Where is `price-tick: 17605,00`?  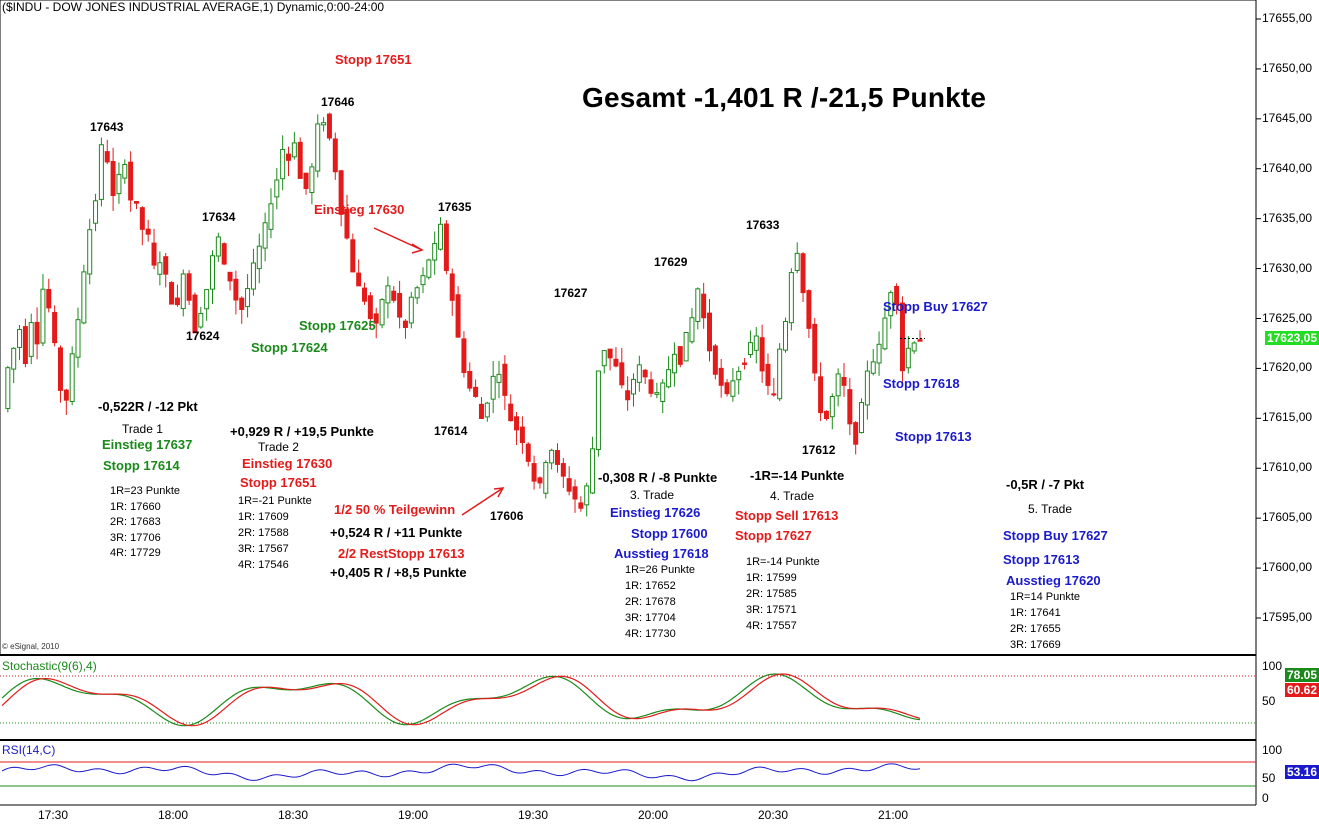
price-tick: 17605,00 is located at coordinates (1287, 517).